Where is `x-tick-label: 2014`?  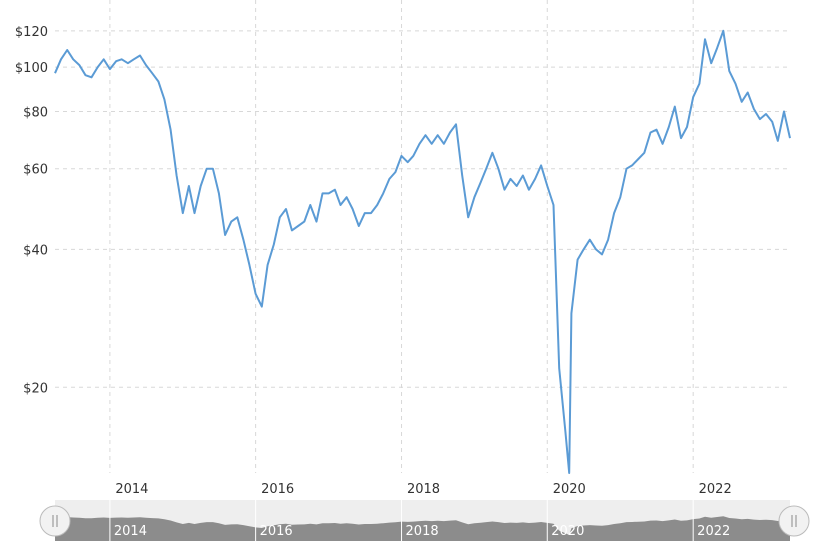 x-tick-label: 2014 is located at coordinates (131, 489).